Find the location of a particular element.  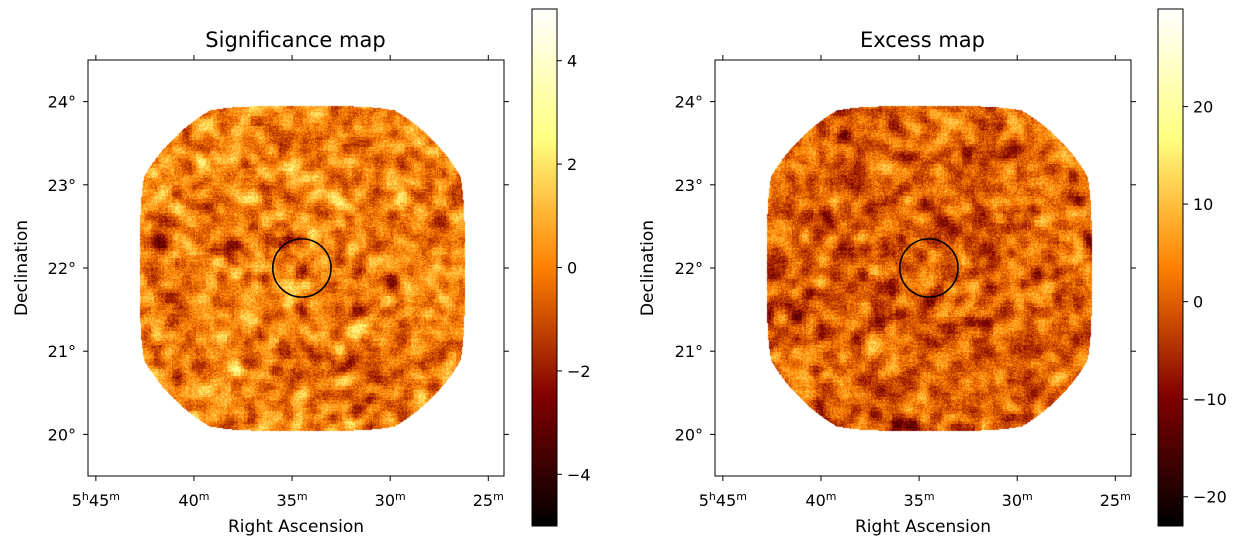

colorbar-tick-label: −2 is located at coordinates (579, 371).